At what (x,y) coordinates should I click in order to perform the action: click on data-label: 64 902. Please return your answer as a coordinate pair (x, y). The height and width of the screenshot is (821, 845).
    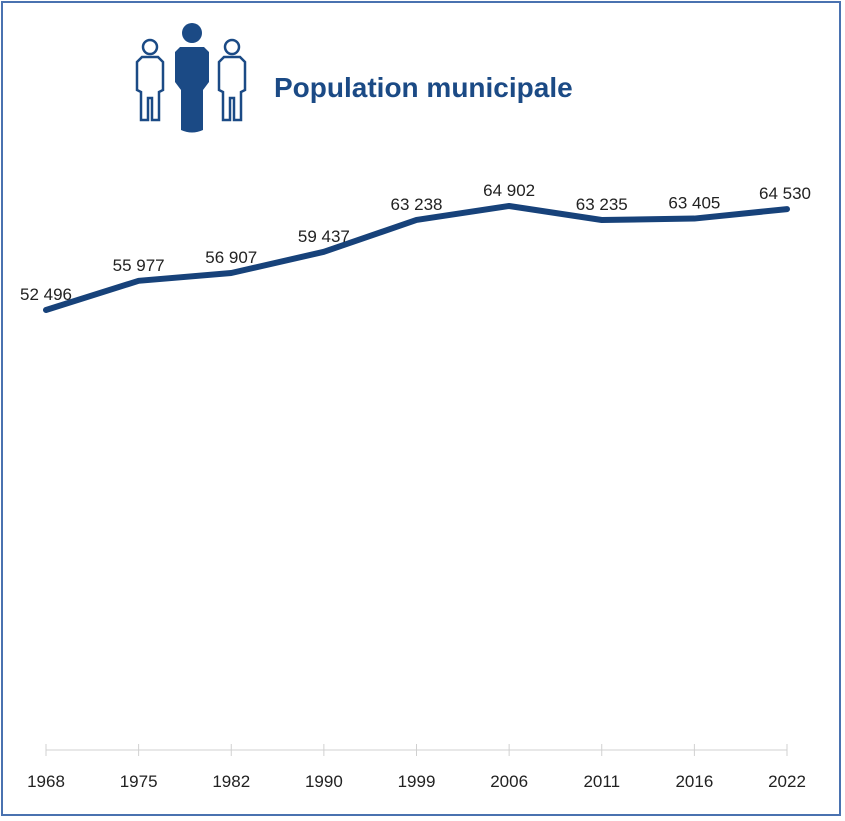
    Looking at the image, I should click on (509, 190).